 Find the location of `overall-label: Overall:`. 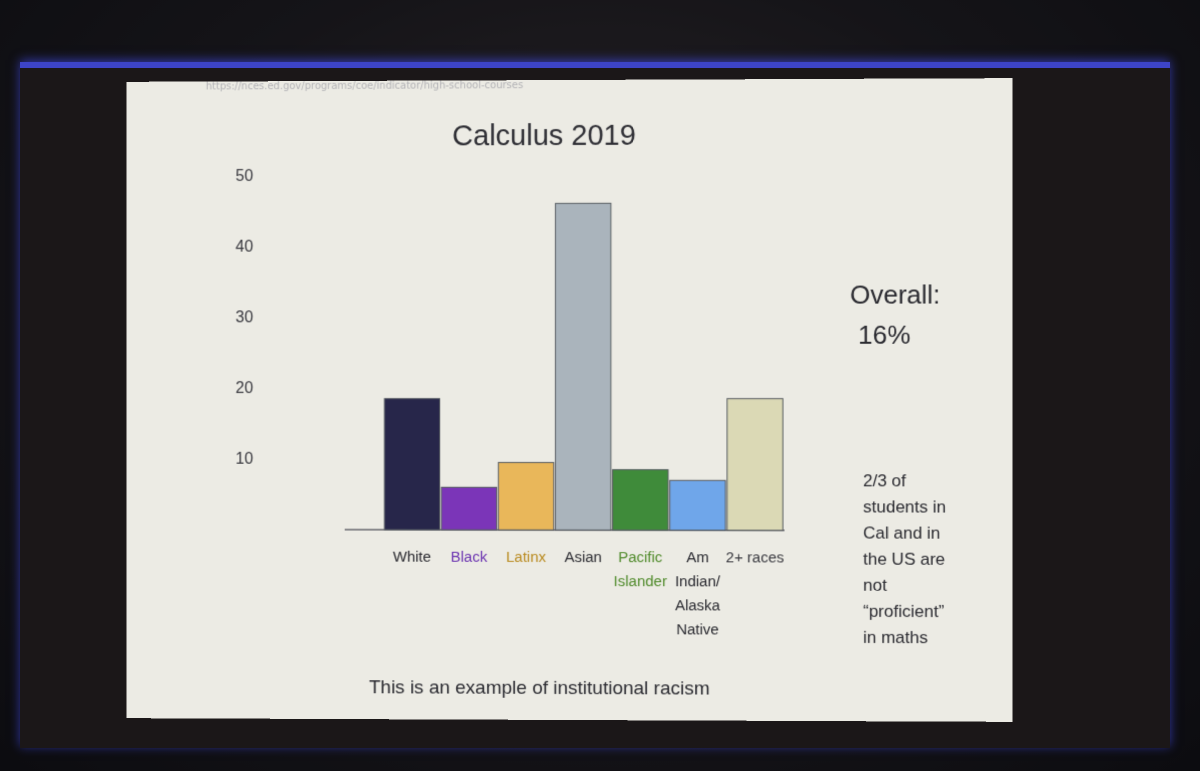

overall-label: Overall: is located at coordinates (895, 294).